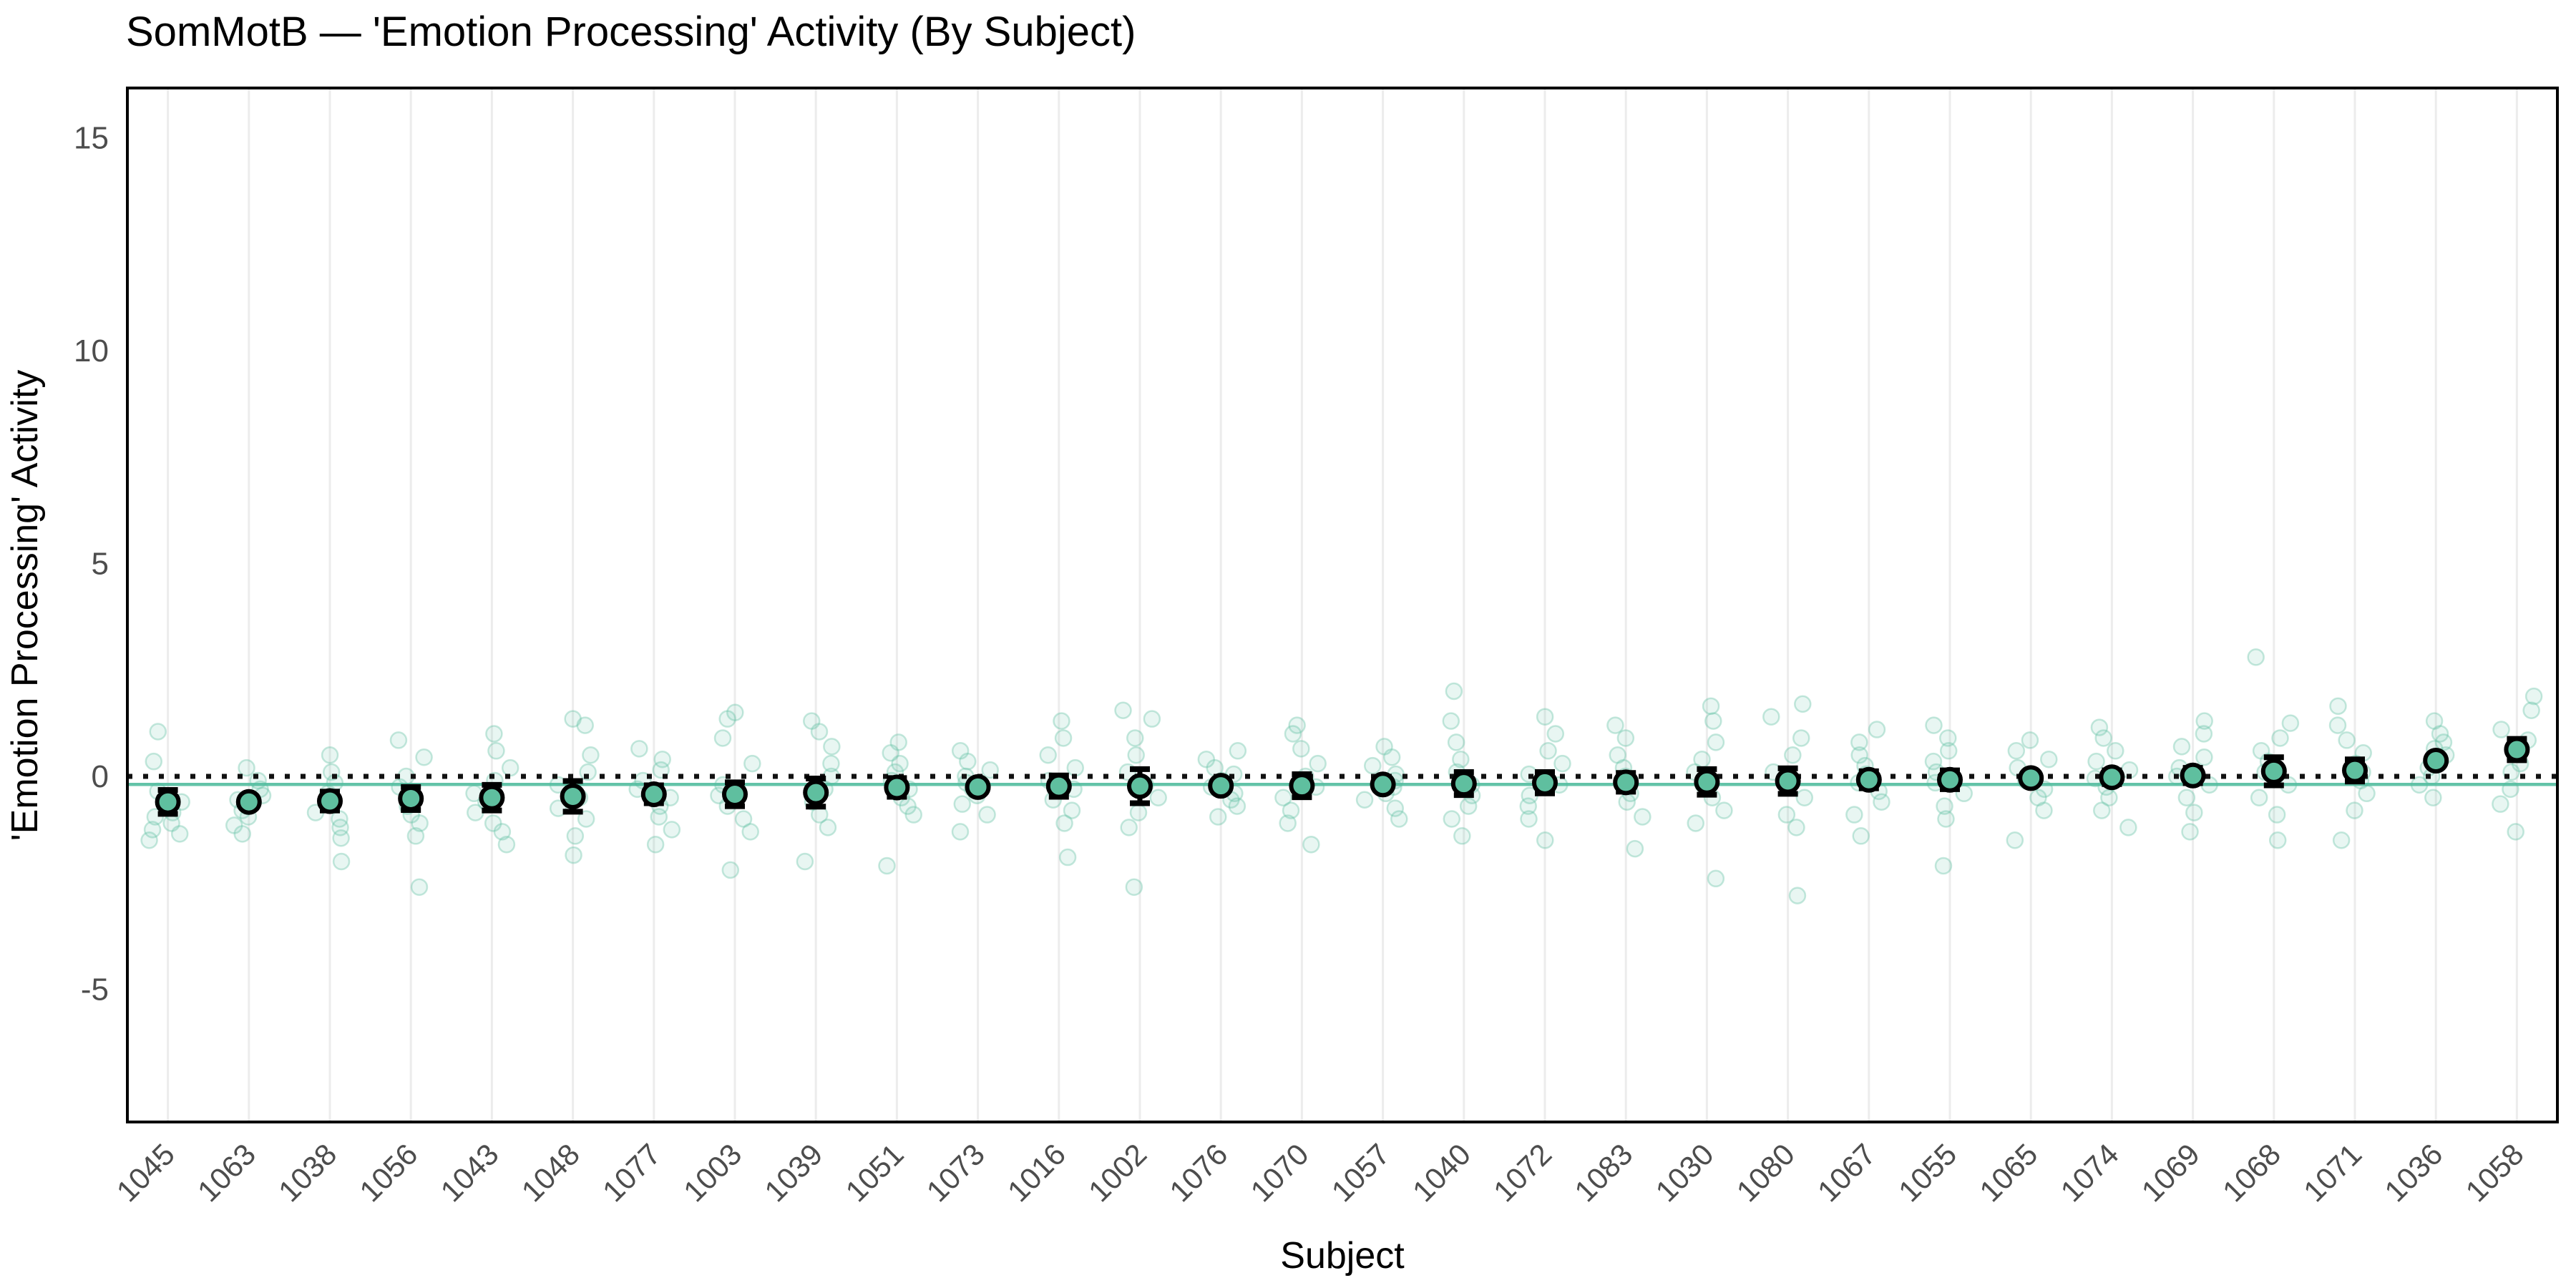 The height and width of the screenshot is (1288, 2576). I want to click on y-tick-label: -5, so click(95, 990).